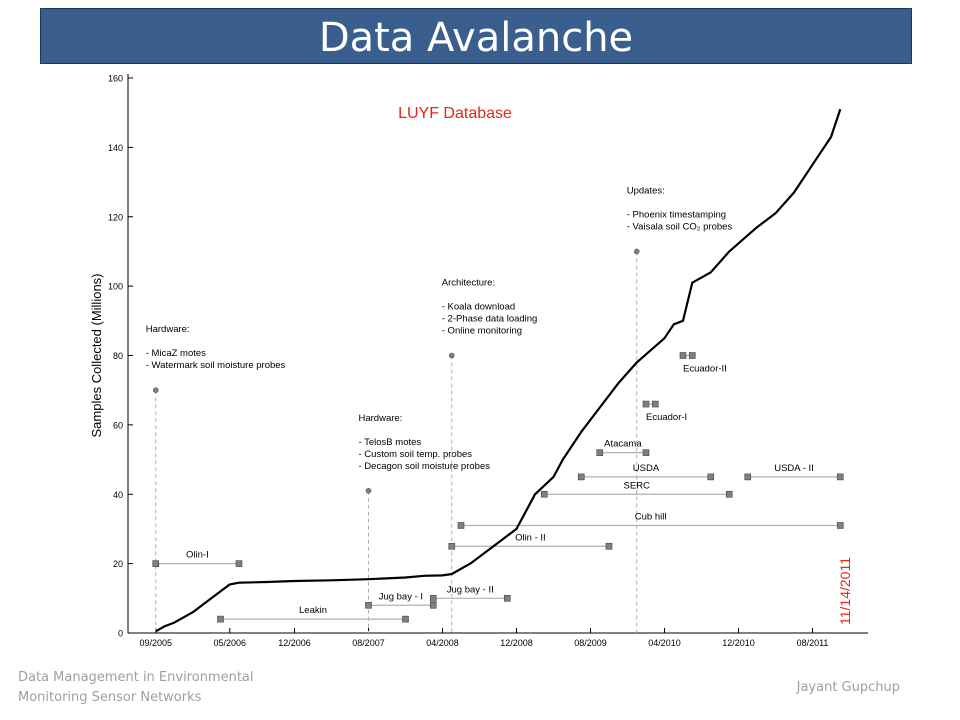 The image size is (960, 720). I want to click on annotation-text: - 2-Phase data loading, so click(490, 319).